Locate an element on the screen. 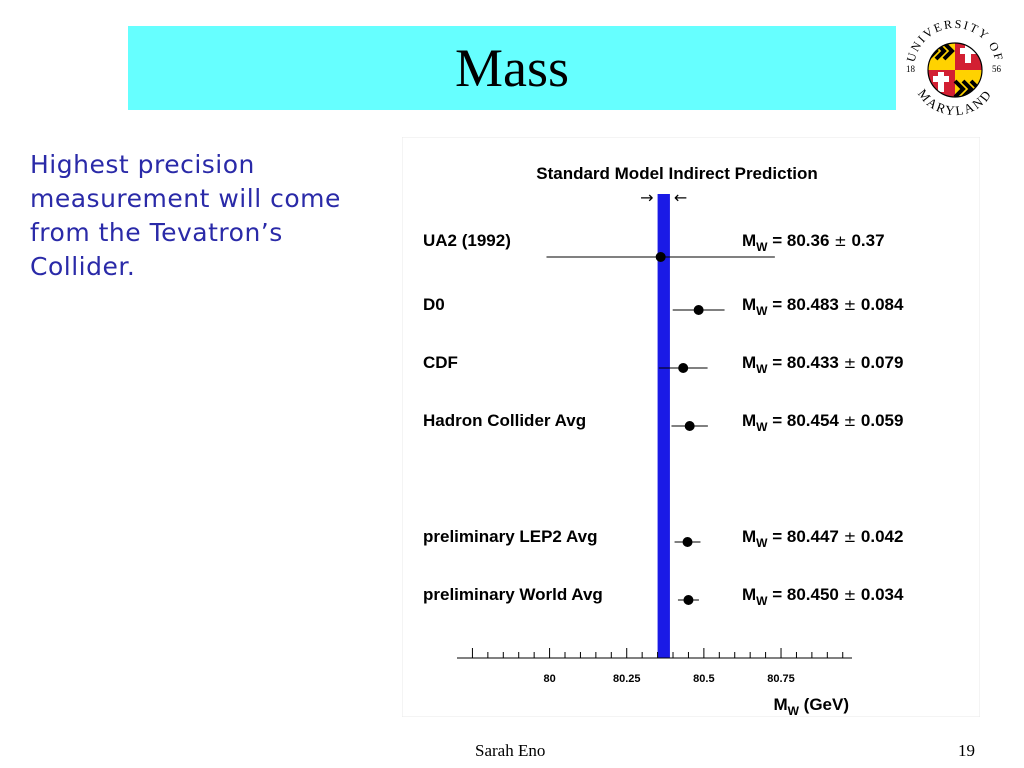 The width and height of the screenshot is (1024, 768). measurement-name: UA2 (1992) is located at coordinates (467, 240).